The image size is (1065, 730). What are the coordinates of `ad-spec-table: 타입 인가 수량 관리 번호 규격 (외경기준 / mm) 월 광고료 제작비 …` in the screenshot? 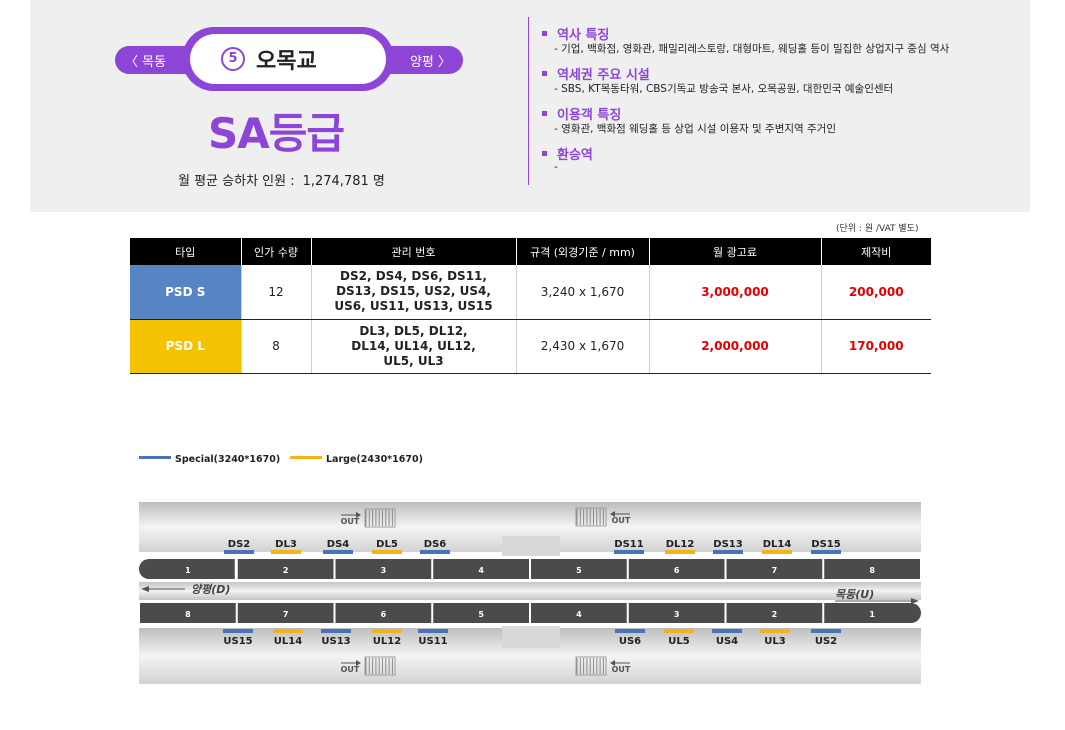 It's located at (530, 306).